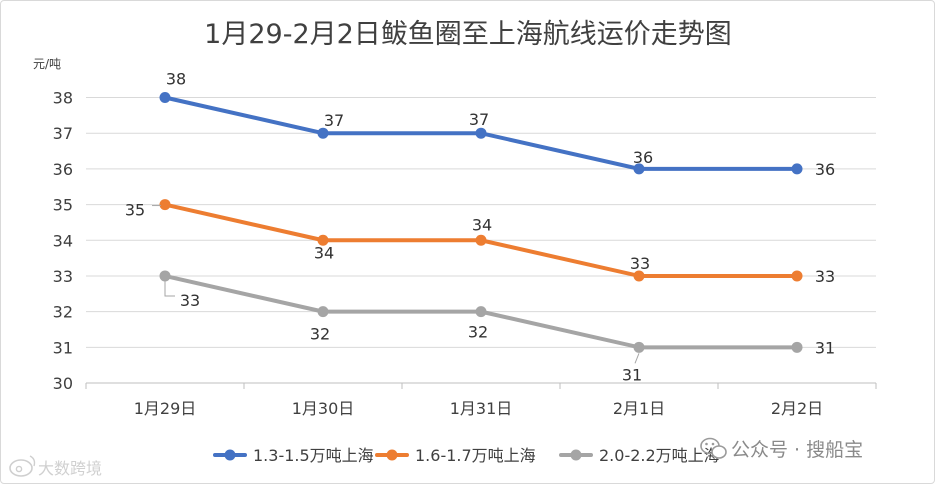 The image size is (937, 486). Describe the element at coordinates (323, 408) in the screenshot. I see `x-tick-label: 1月30日` at that location.